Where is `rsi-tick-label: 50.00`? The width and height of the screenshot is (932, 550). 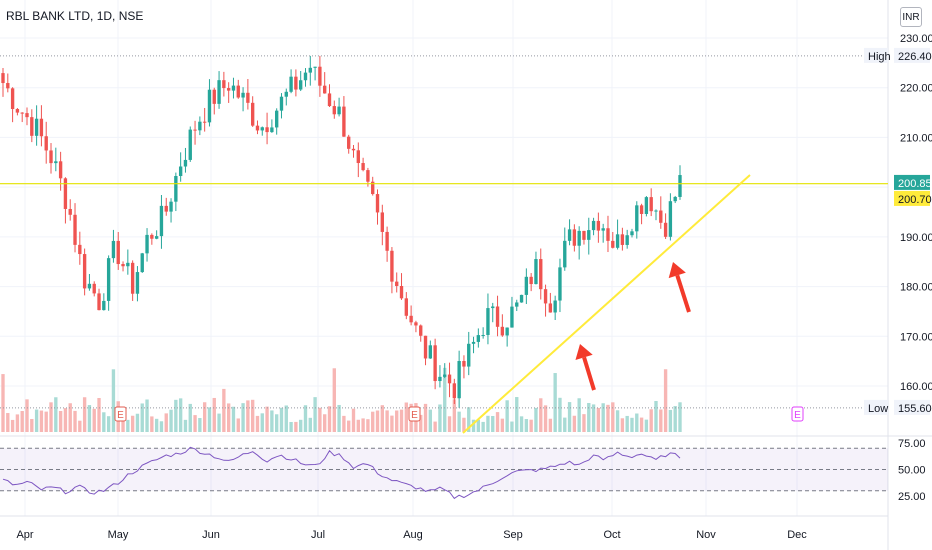 rsi-tick-label: 50.00 is located at coordinates (912, 471).